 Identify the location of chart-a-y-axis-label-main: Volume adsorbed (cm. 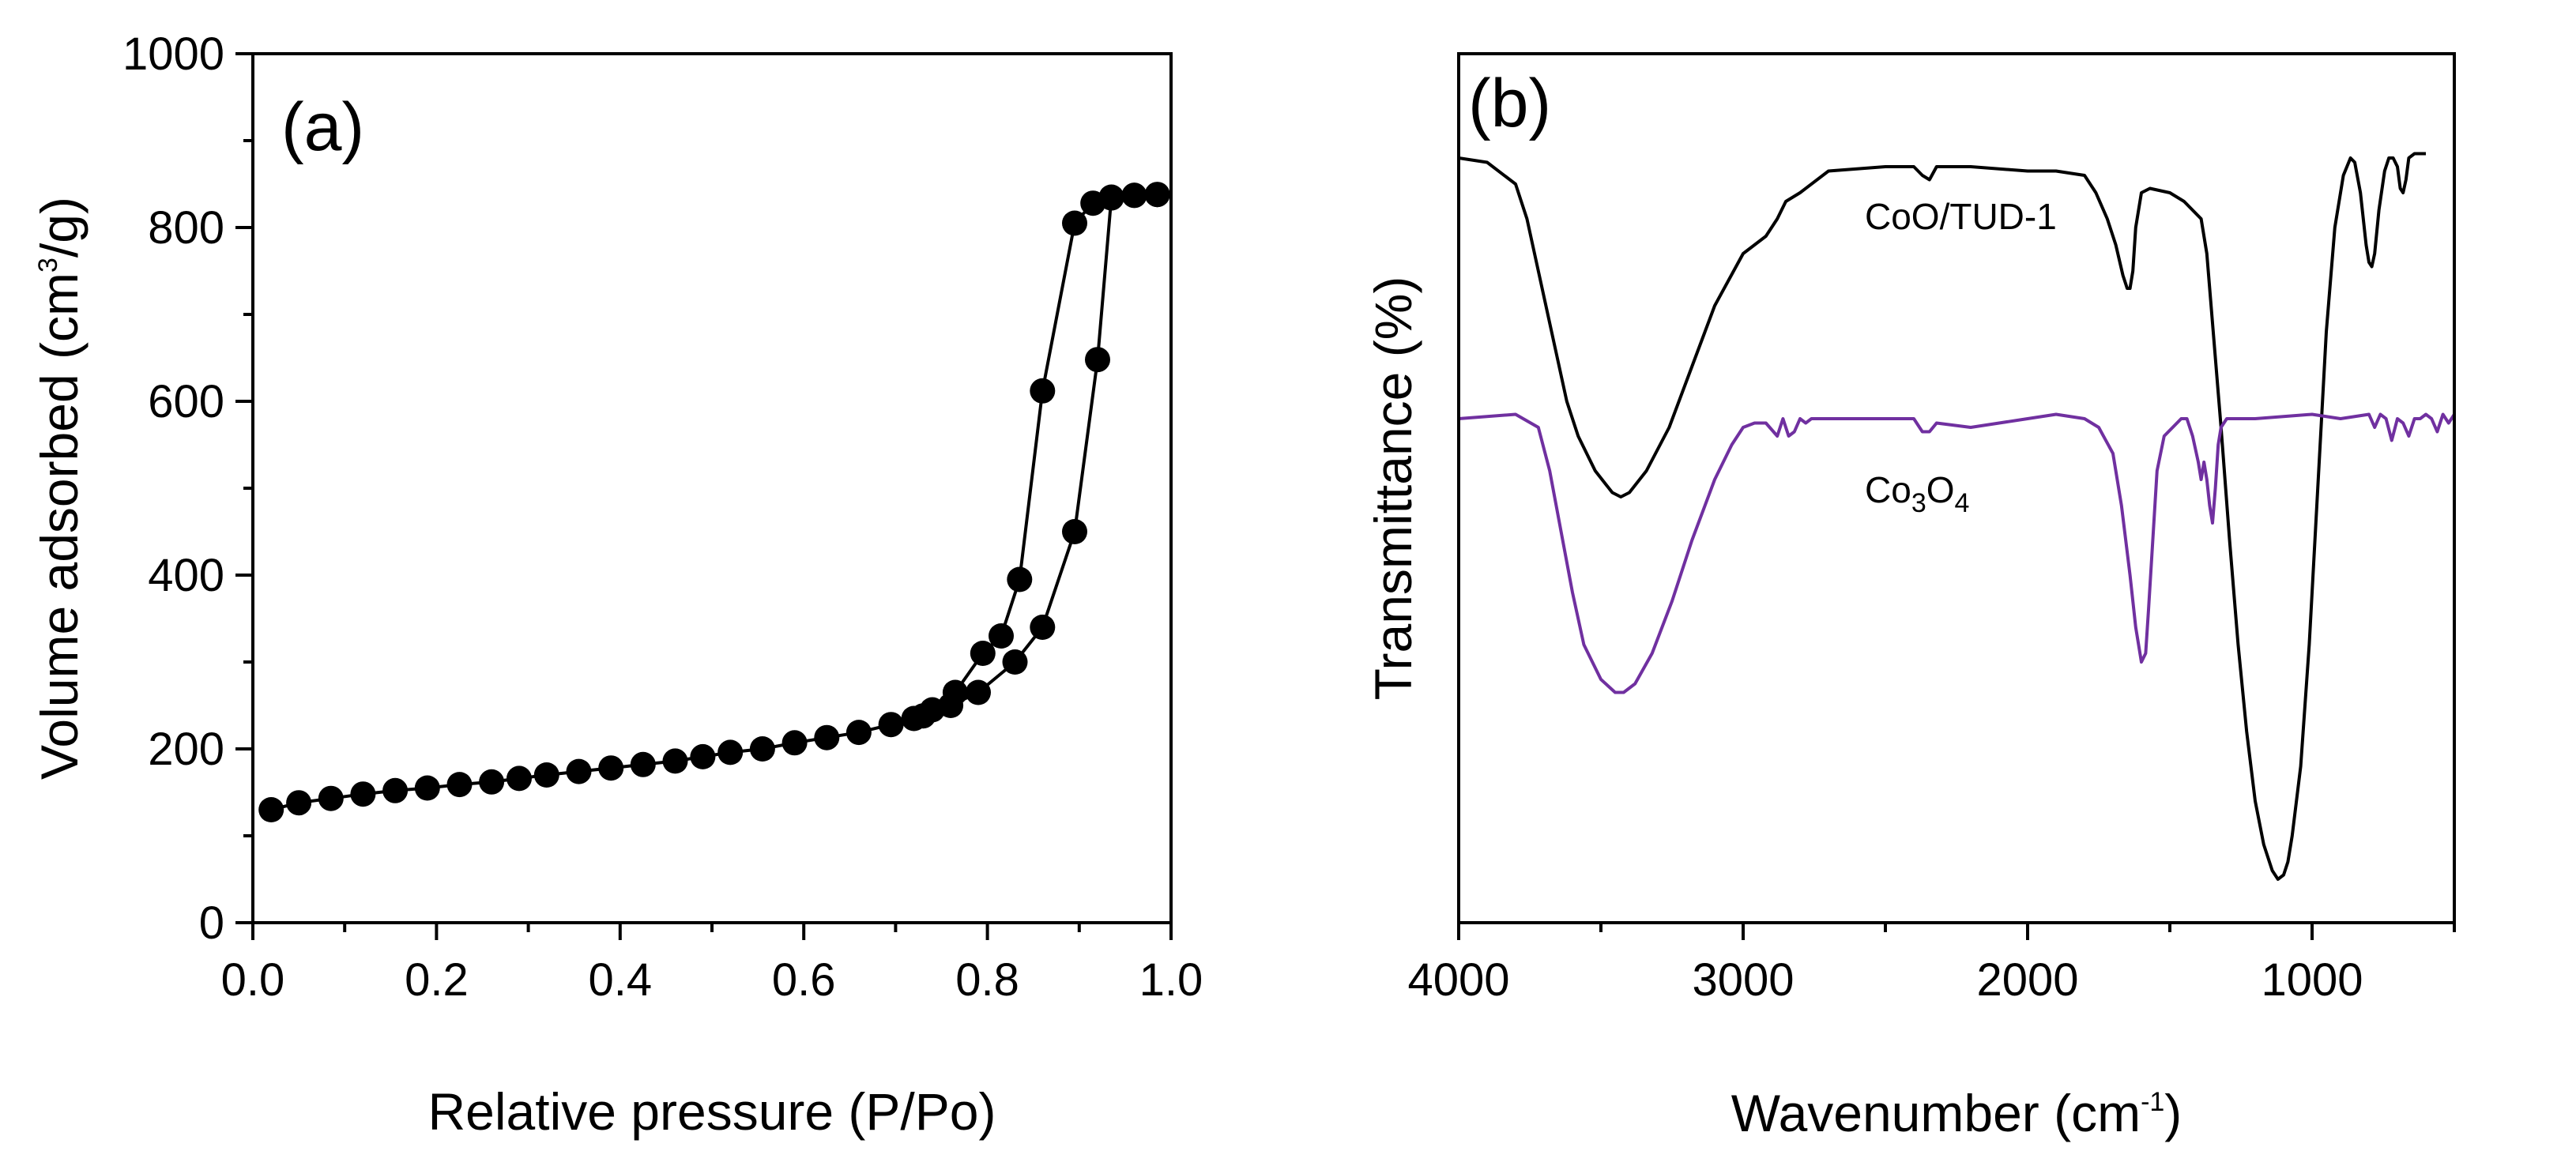
(59, 526).